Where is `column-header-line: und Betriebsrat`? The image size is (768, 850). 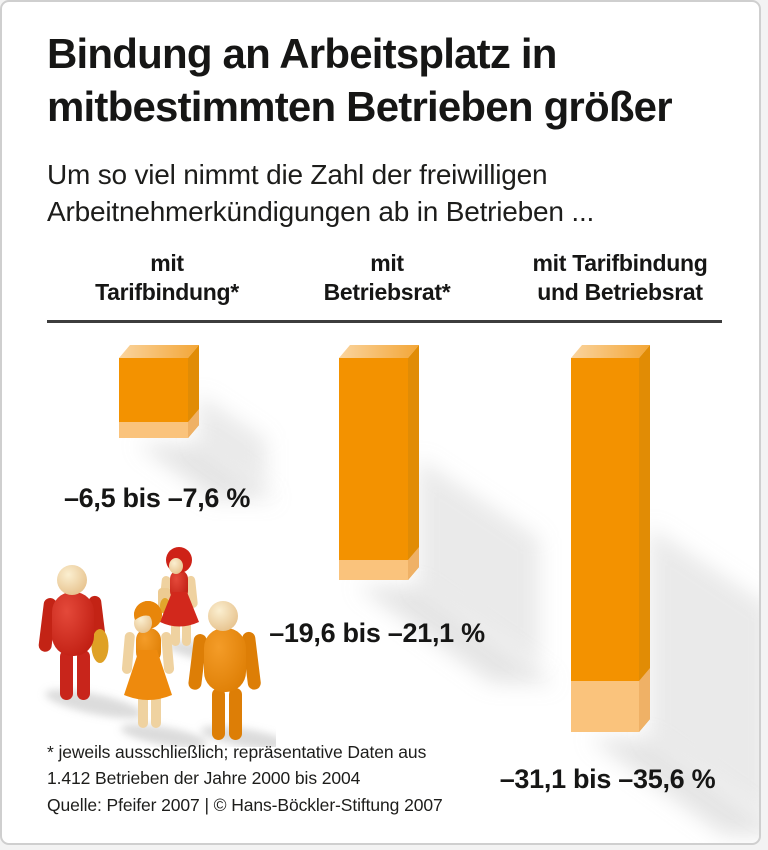 column-header-line: und Betriebsrat is located at coordinates (620, 291).